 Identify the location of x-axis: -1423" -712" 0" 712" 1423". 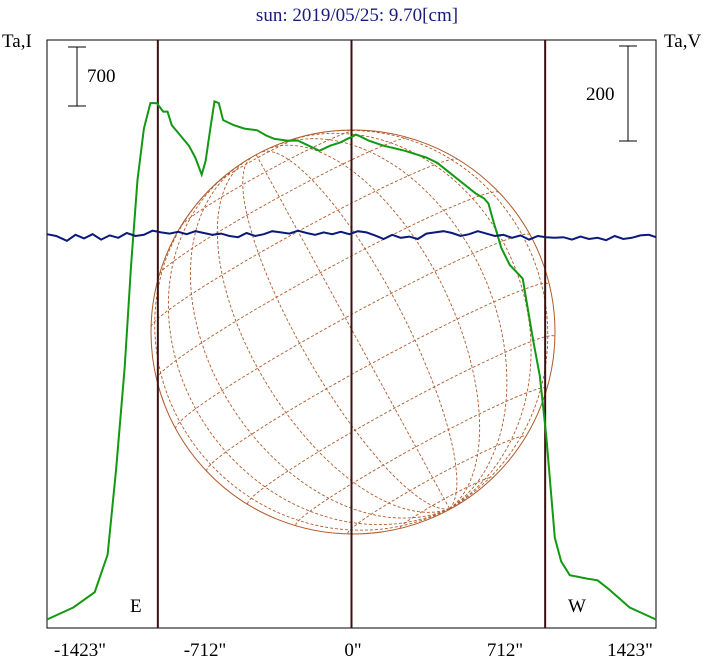
(353, 650).